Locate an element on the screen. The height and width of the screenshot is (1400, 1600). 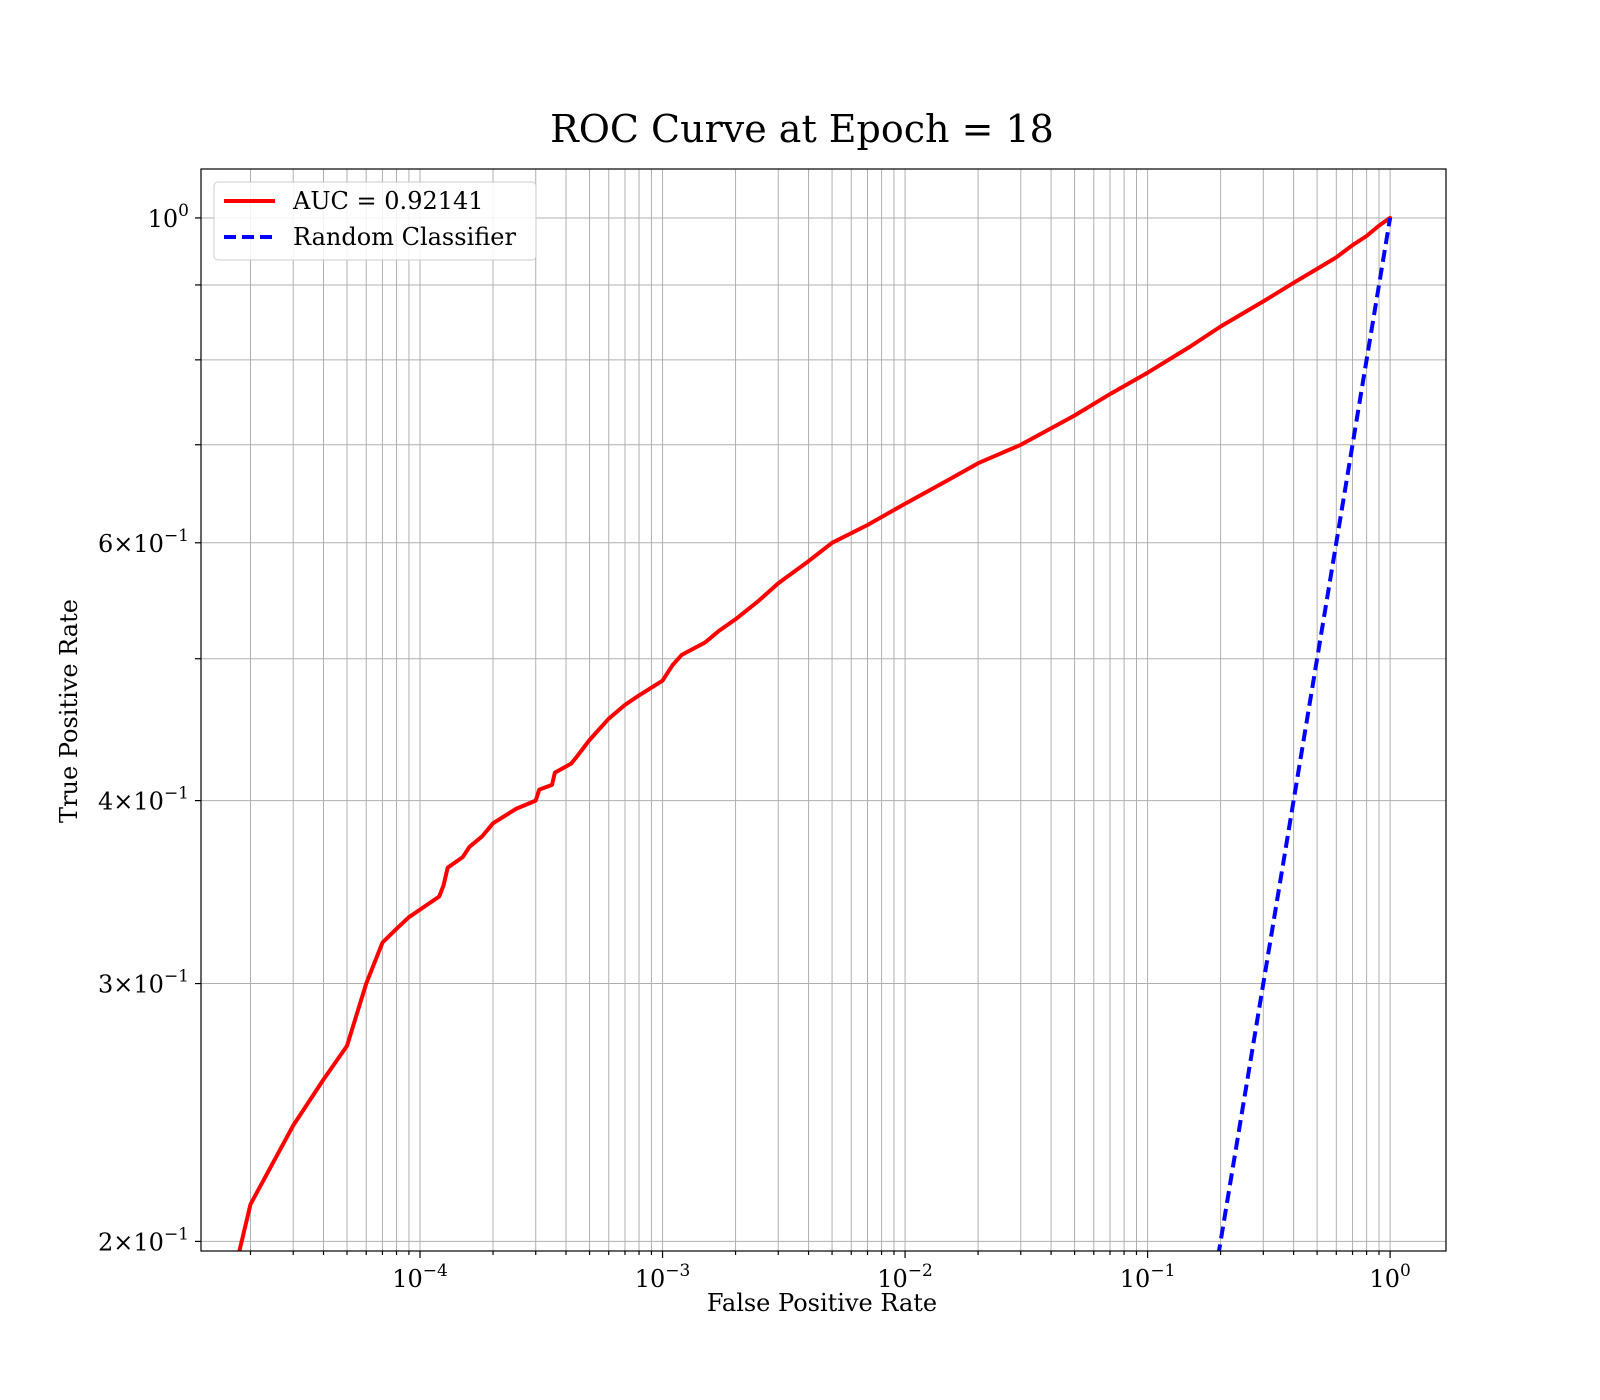
legend-box is located at coordinates (375, 221).